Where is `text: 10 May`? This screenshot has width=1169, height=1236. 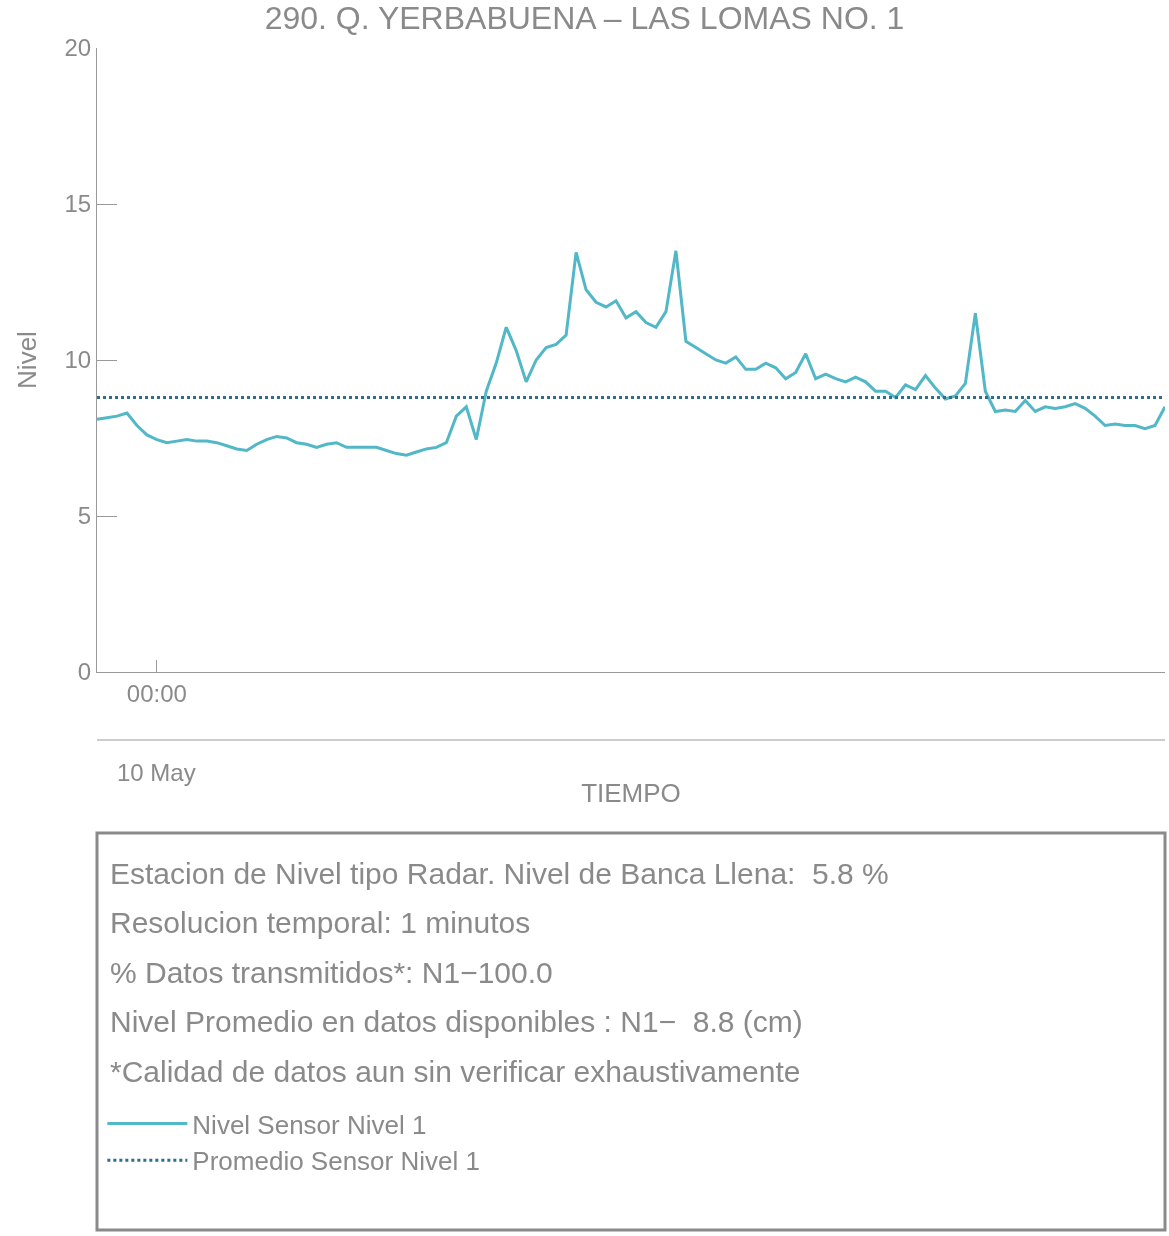
text: 10 May is located at coordinates (156, 772).